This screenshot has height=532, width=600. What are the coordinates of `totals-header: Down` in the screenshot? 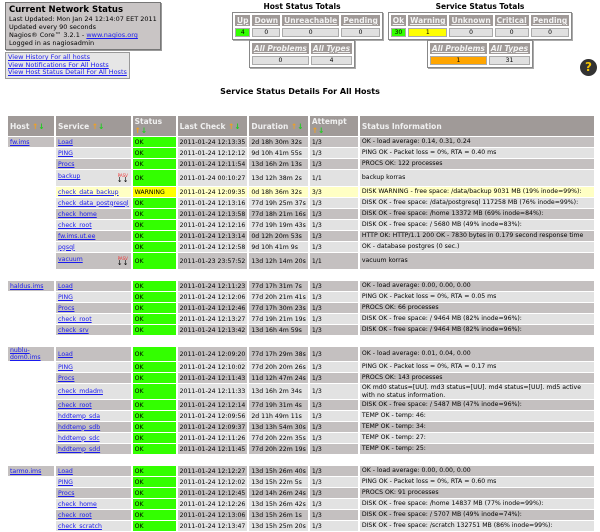 It's located at (266, 20).